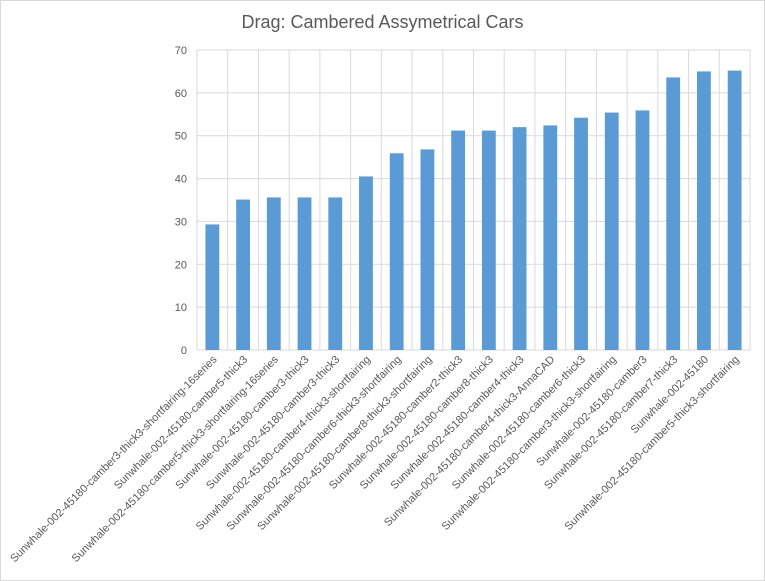 This screenshot has height=581, width=765. I want to click on y-tick-label: 0, so click(184, 351).